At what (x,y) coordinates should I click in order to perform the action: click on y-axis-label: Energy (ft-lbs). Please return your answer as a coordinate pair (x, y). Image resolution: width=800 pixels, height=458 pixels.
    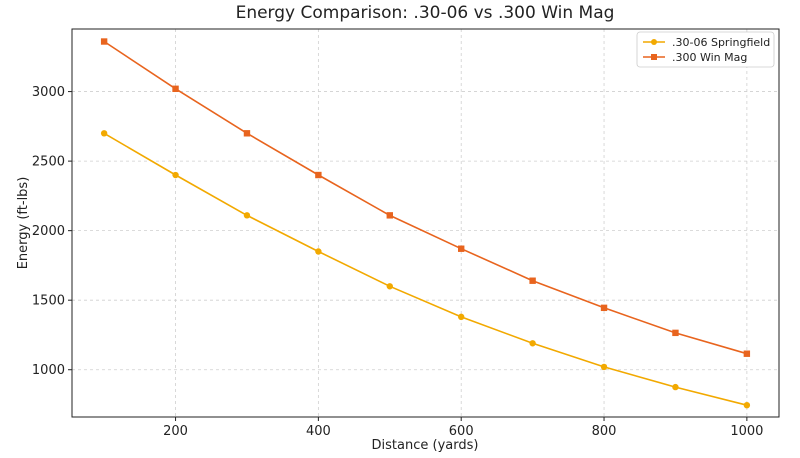
    Looking at the image, I should click on (23, 223).